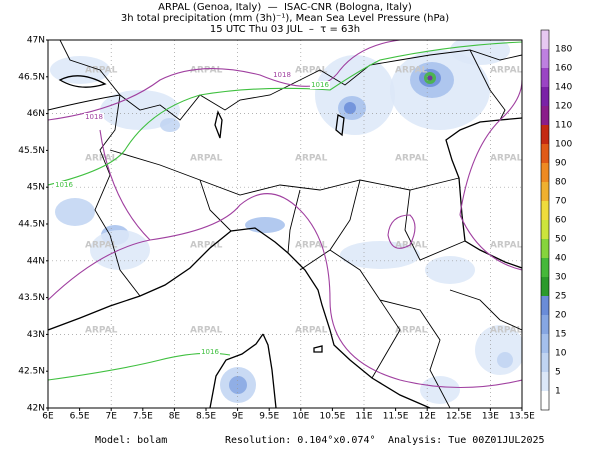  Describe the element at coordinates (143, 417) in the screenshot. I see `lon-label: 7.5E` at that location.